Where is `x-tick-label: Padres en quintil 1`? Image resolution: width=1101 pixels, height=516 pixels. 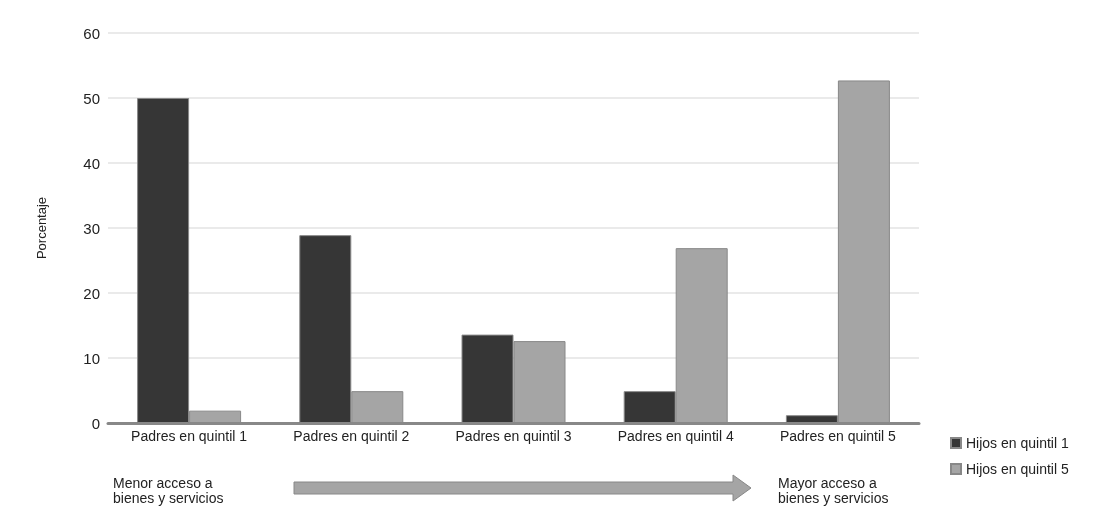 x-tick-label: Padres en quintil 1 is located at coordinates (189, 436).